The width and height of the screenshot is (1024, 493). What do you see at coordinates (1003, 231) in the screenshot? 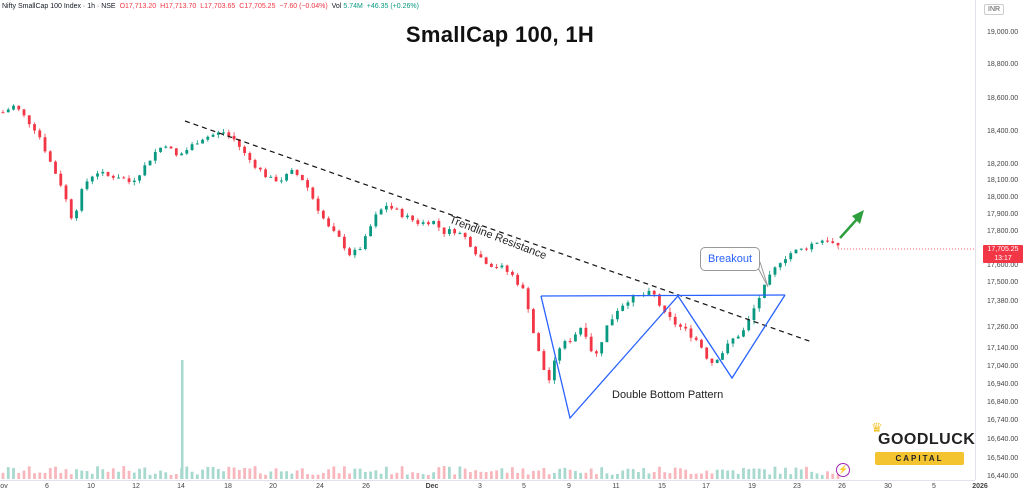
I see `y-tick-label: 17,800.00` at bounding box center [1003, 231].